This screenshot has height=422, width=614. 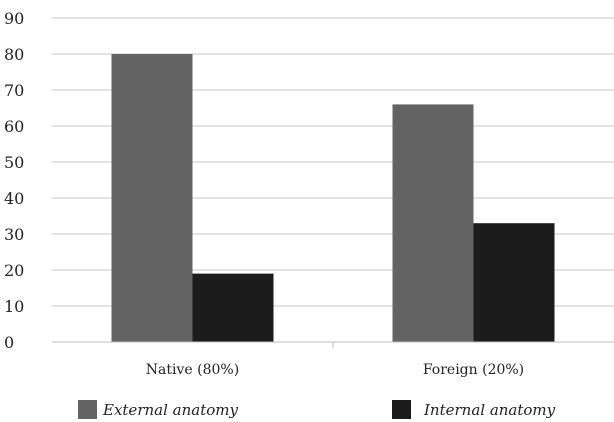 I want to click on y-tick-label: 0, so click(x=9, y=342).